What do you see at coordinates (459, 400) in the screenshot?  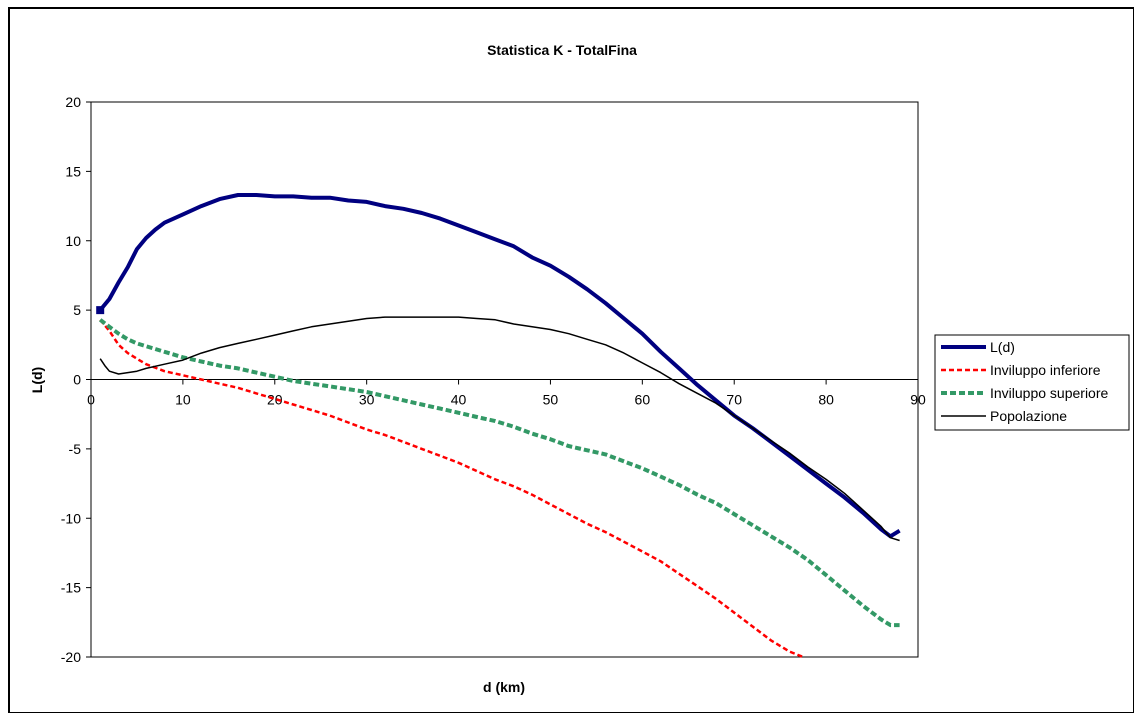 I see `x-tick-label: 40` at bounding box center [459, 400].